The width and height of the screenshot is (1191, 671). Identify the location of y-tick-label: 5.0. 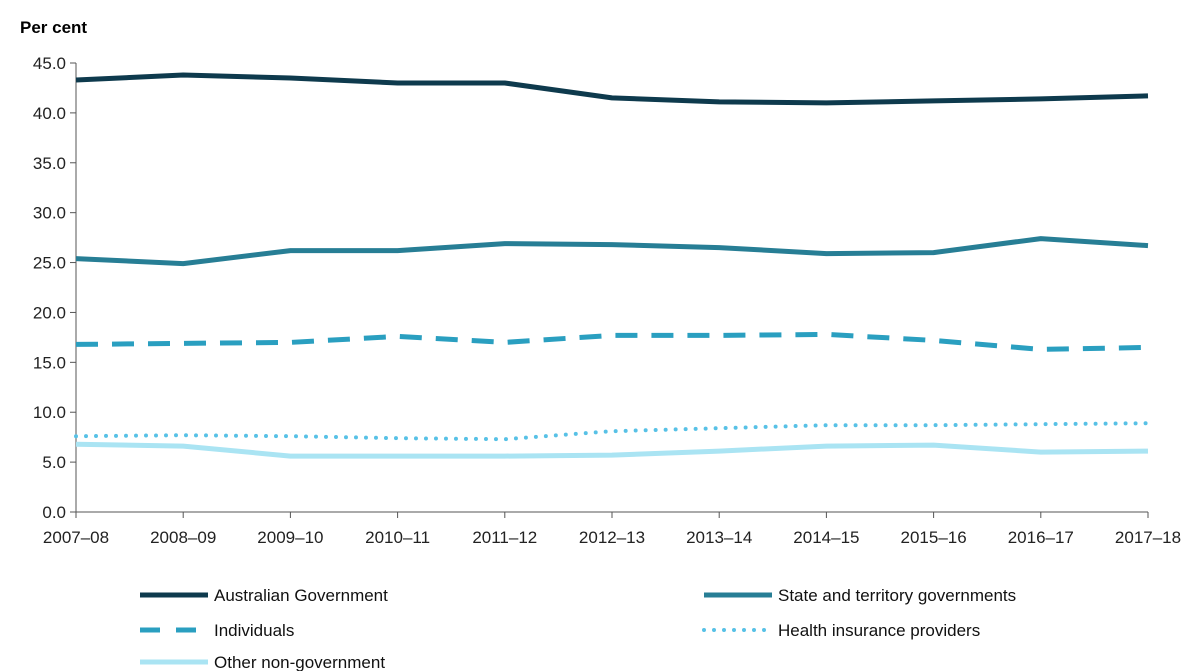
(54, 462).